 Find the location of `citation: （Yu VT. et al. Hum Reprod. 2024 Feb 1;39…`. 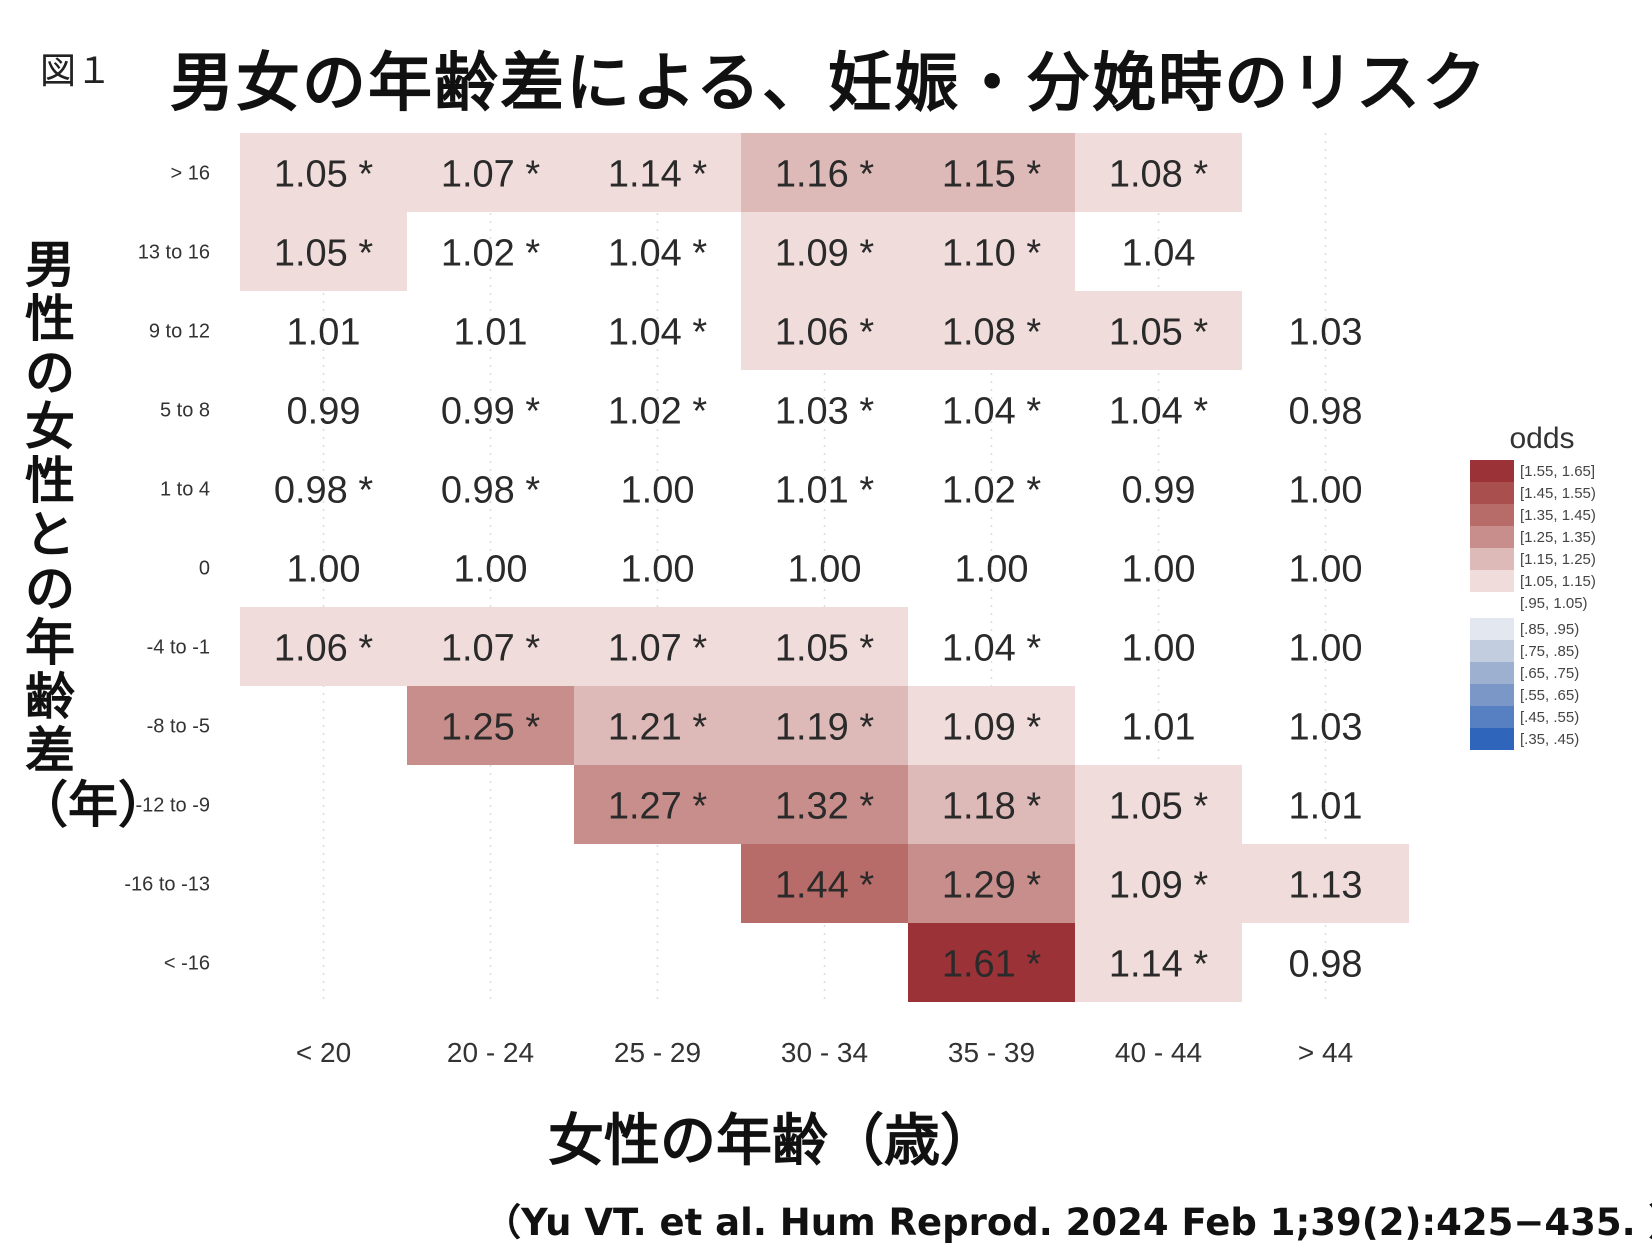

citation: （Yu VT. et al. Hum Reprod. 2024 Feb 1;39… is located at coordinates (1068, 1222).